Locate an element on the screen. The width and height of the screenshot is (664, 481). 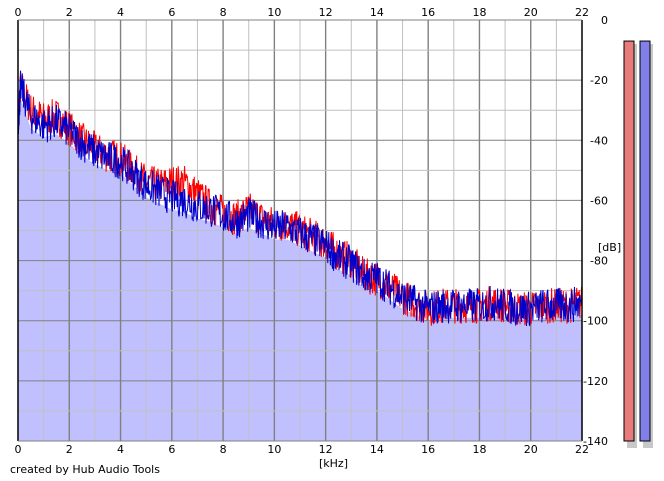
x-tick-label-top: 18 is located at coordinates (479, 12).